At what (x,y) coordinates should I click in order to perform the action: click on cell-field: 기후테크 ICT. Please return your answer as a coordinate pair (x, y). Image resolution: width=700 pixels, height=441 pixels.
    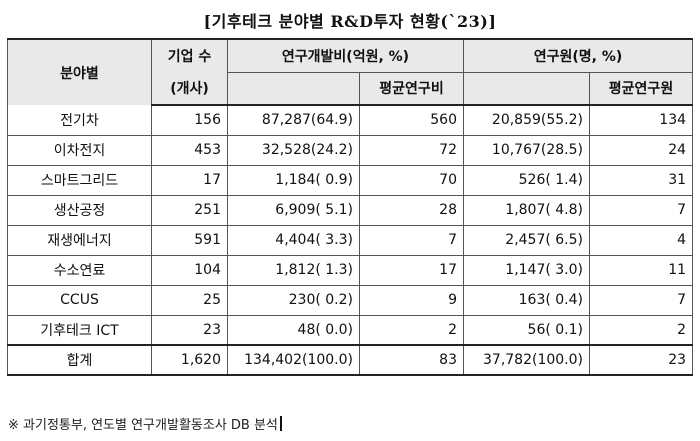
    Looking at the image, I should click on (79, 330).